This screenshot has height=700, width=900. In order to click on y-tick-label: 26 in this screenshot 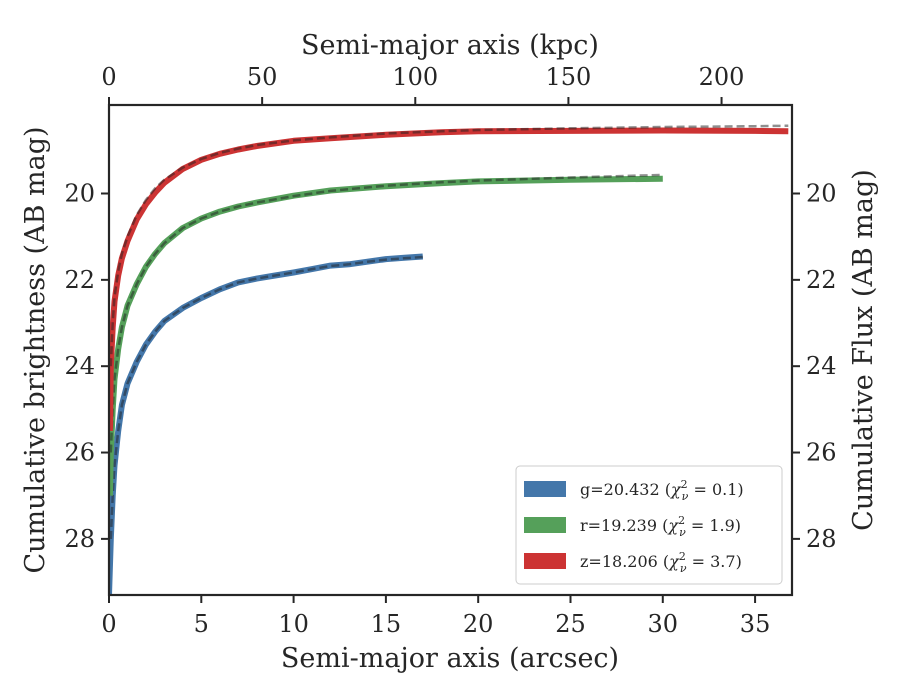, I will do `click(79, 453)`.